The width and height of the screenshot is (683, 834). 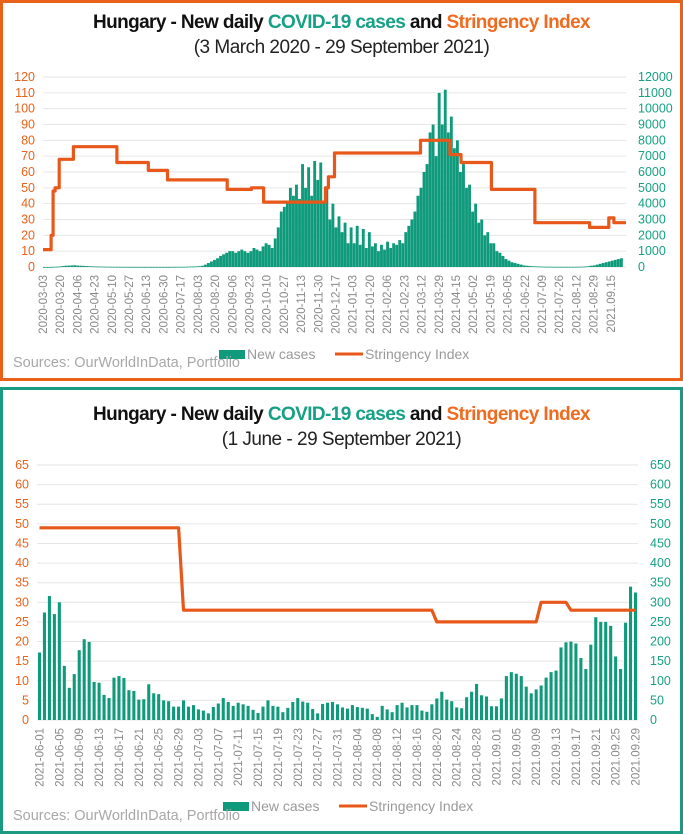 I want to click on source-note: Sources: OurWorldInData, Portfolio, so click(x=126, y=816).